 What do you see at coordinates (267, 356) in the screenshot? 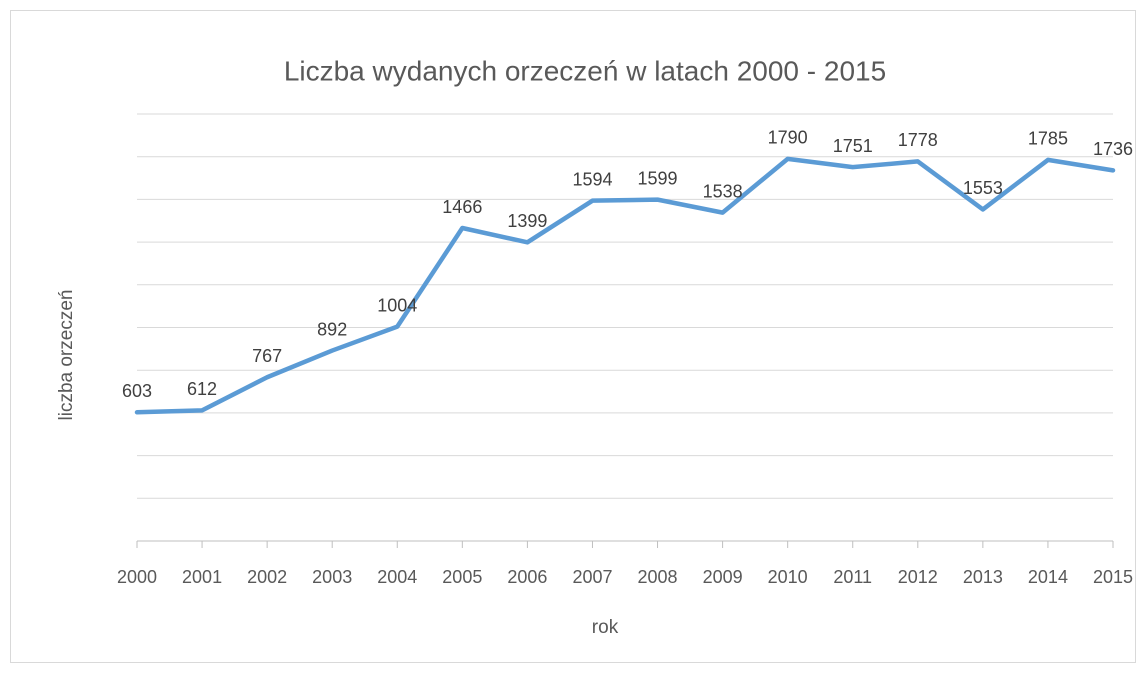
I see `data-label: 767` at bounding box center [267, 356].